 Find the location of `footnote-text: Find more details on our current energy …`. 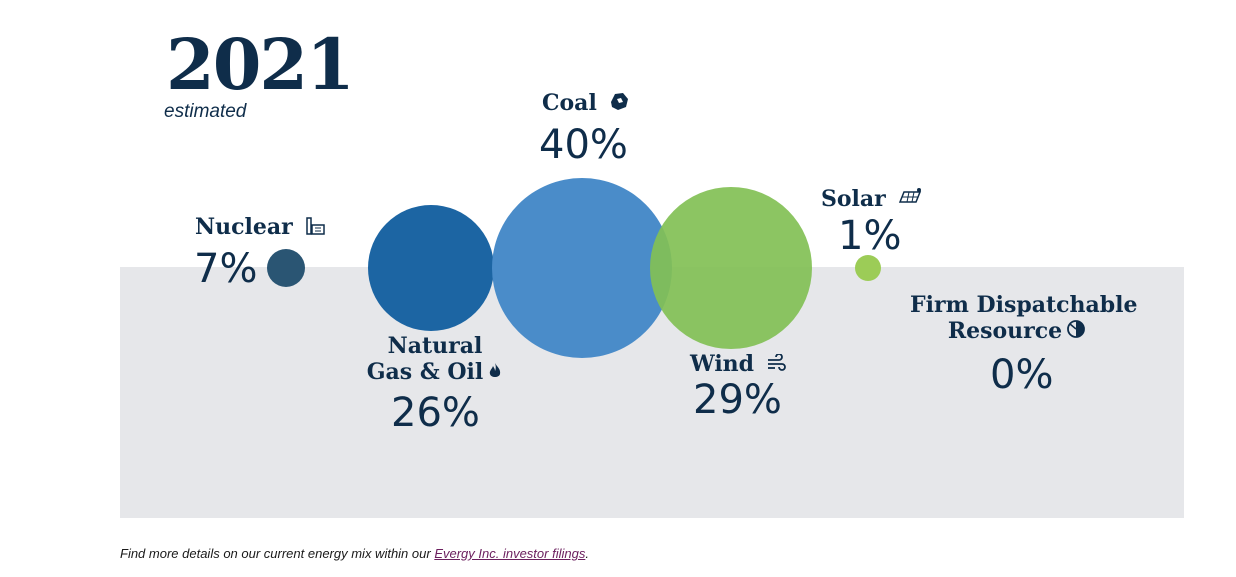

footnote-text: Find more details on our current energy … is located at coordinates (277, 553).